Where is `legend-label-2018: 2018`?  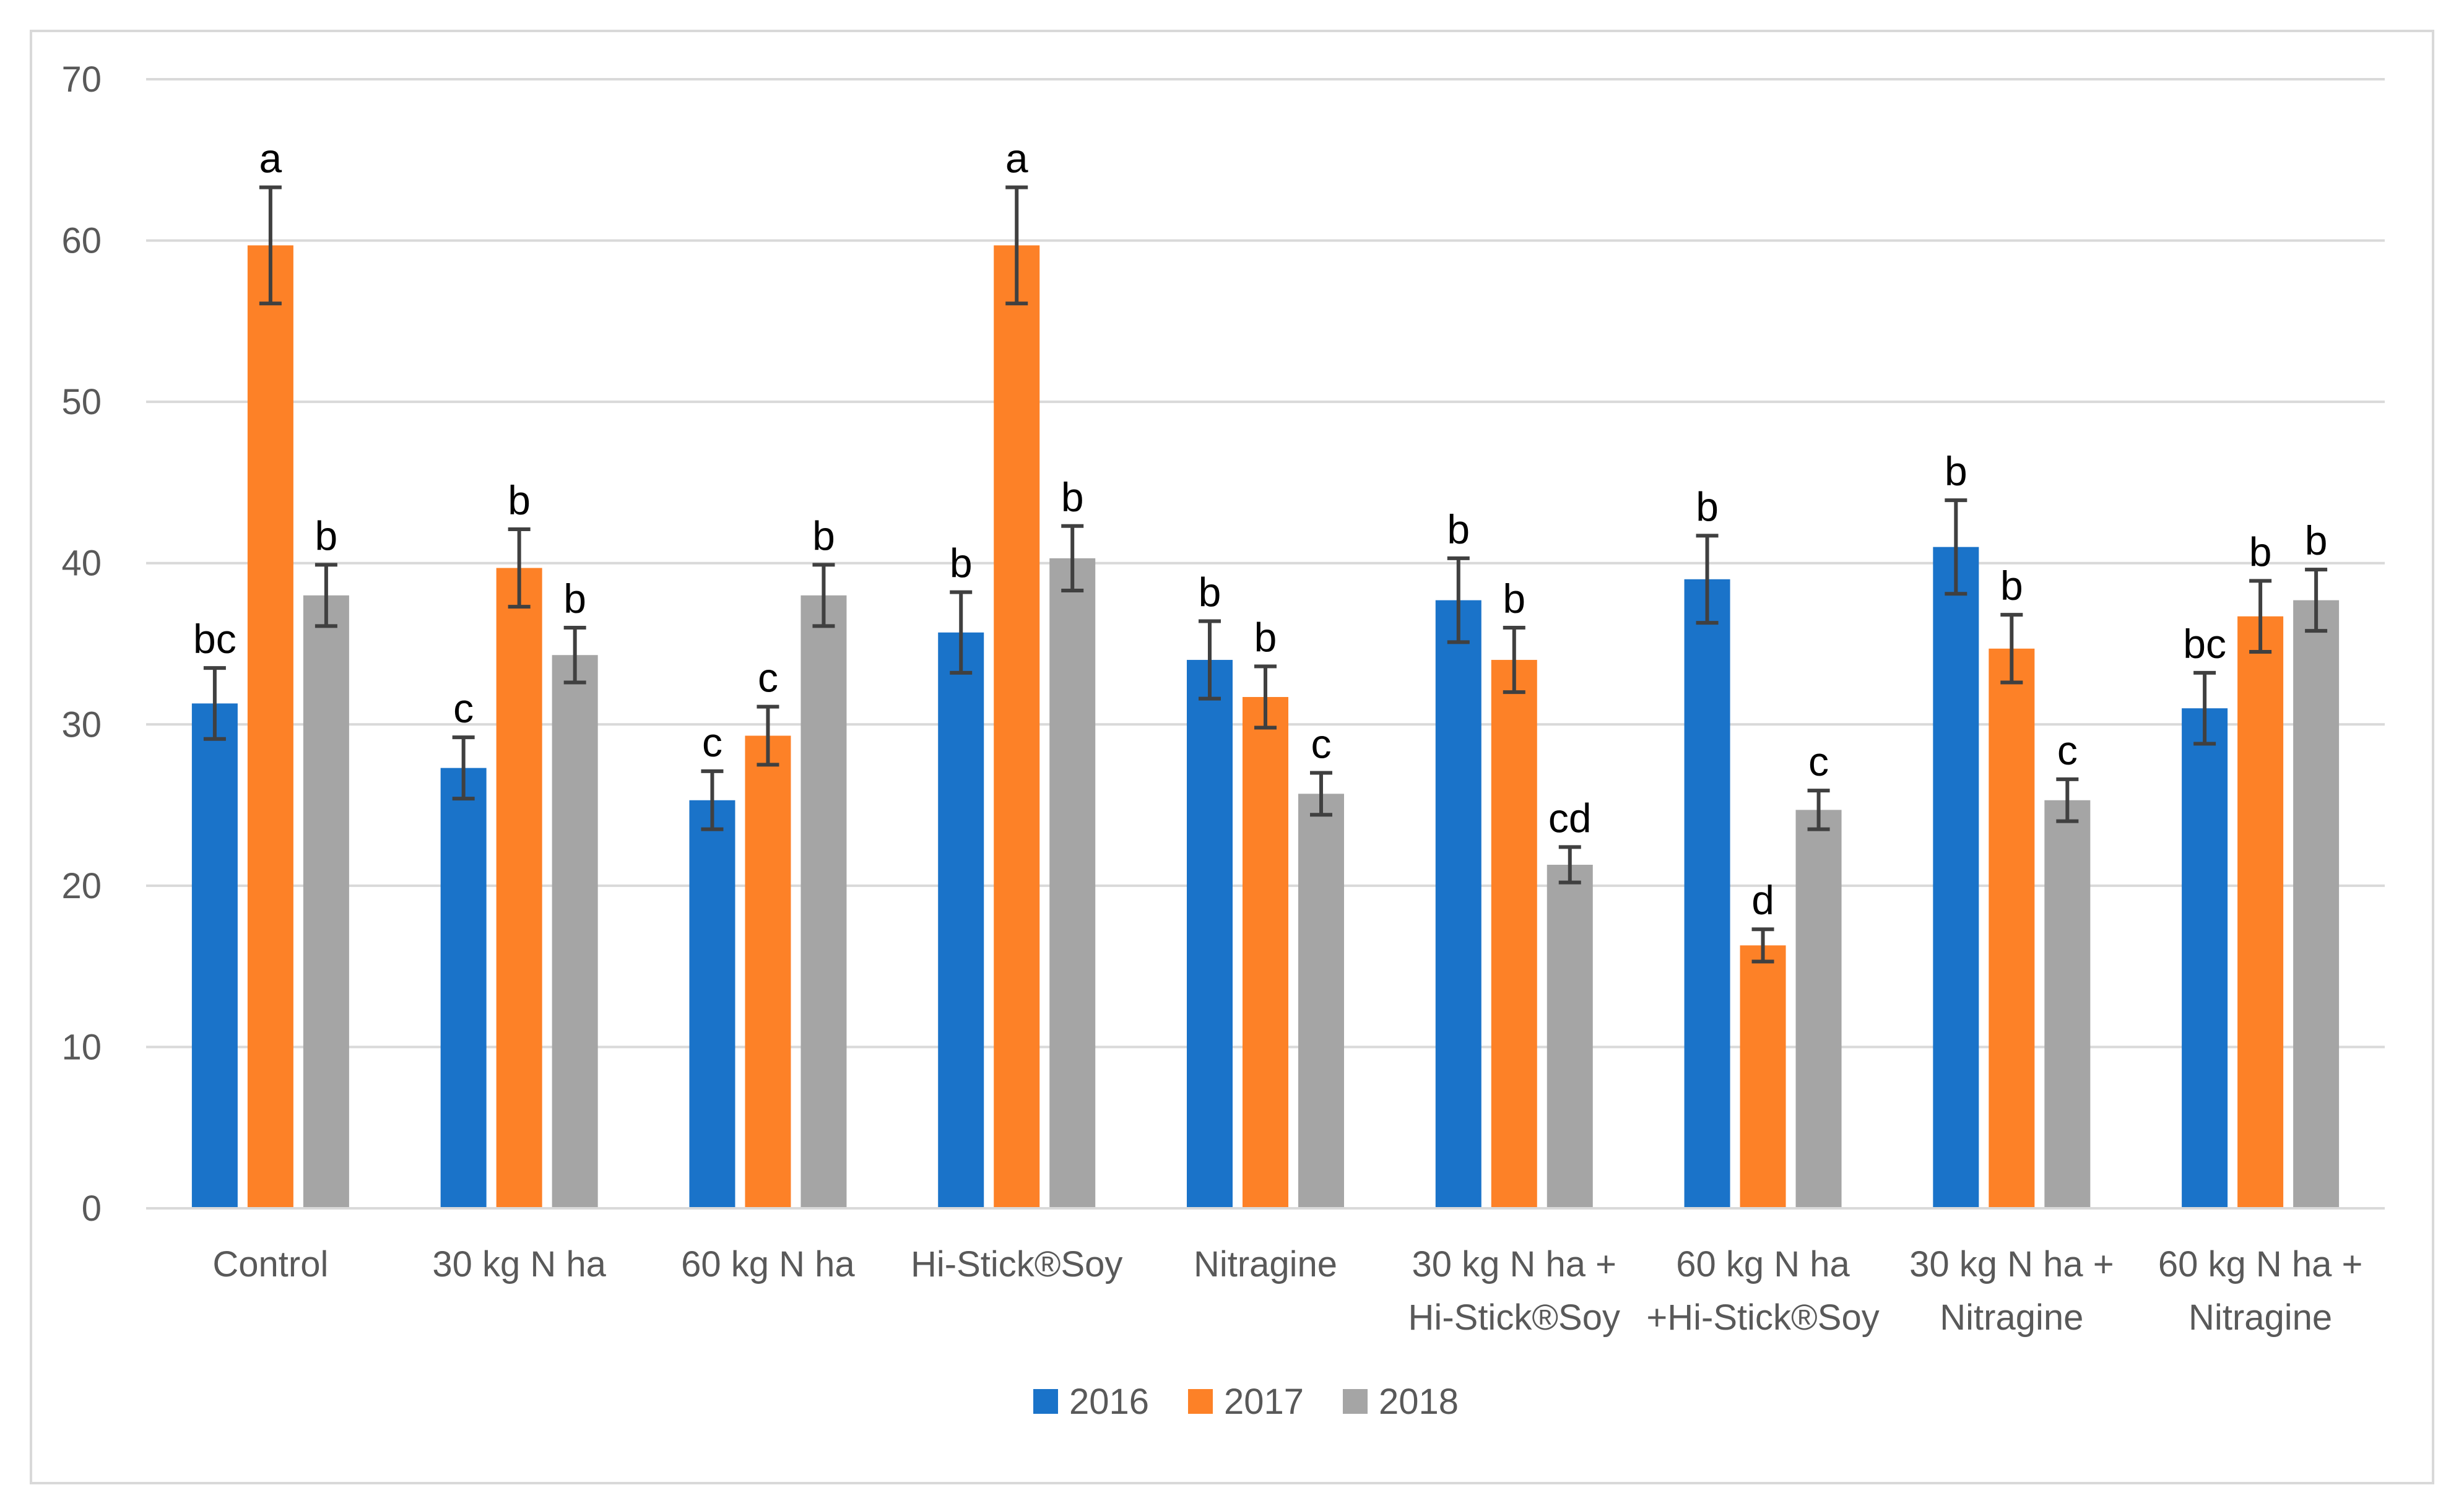
legend-label-2018: 2018 is located at coordinates (1419, 1402).